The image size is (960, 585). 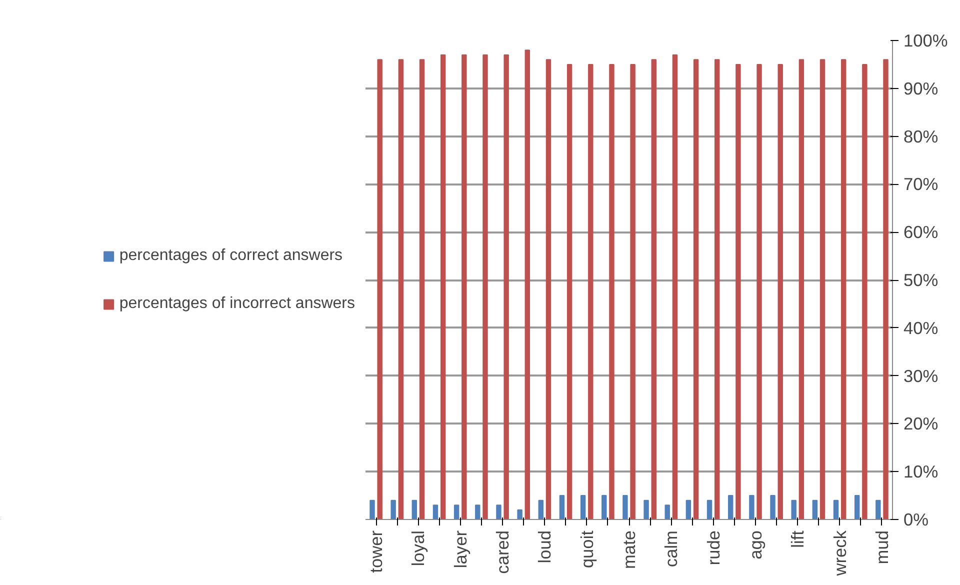 I want to click on y-tick-label: 20%, so click(x=921, y=424).